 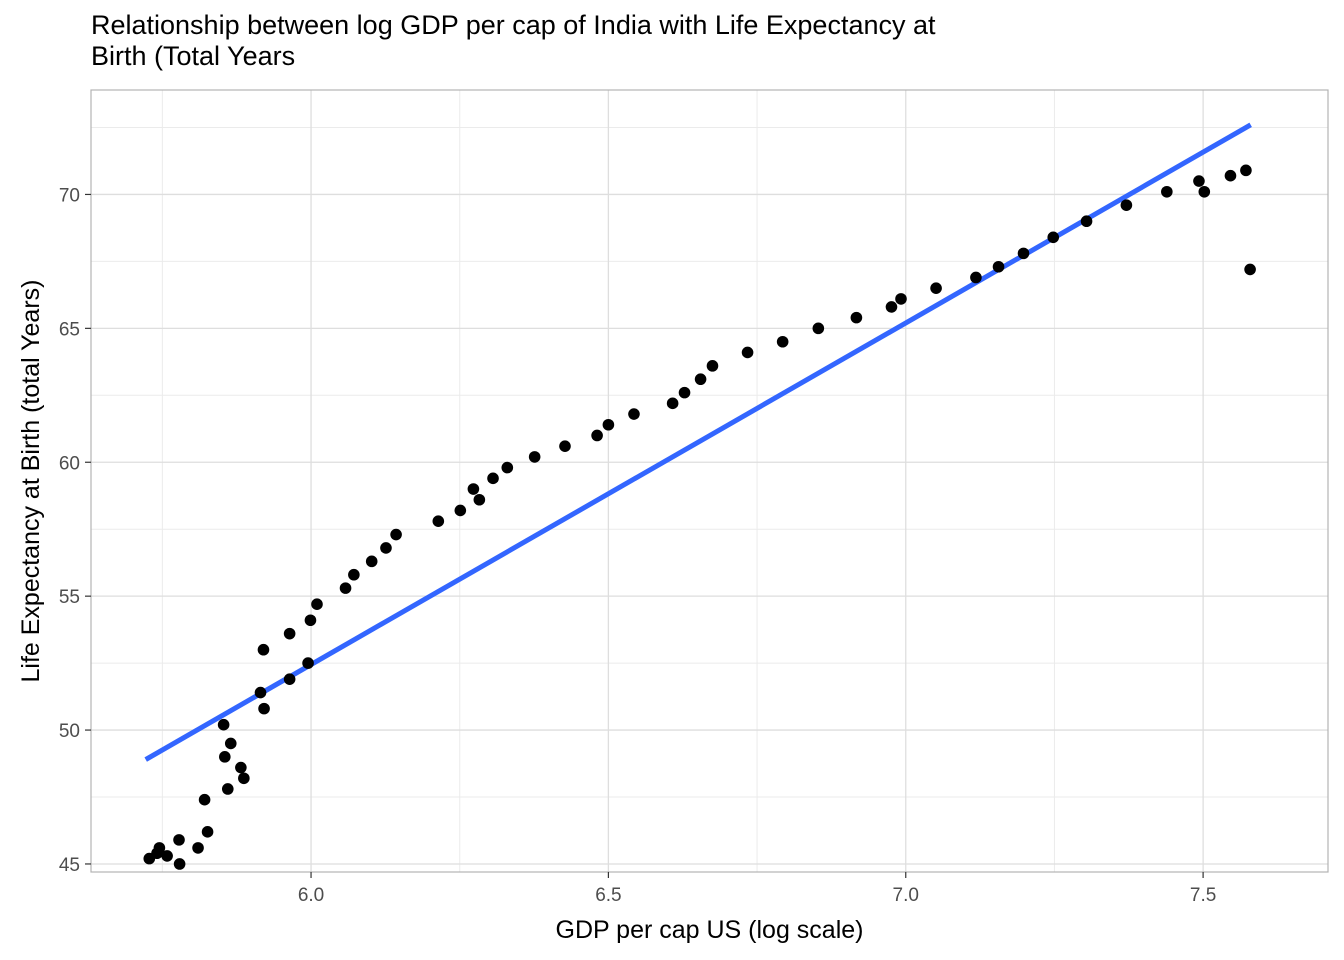 I want to click on y-tick-label: 70, so click(x=69, y=195).